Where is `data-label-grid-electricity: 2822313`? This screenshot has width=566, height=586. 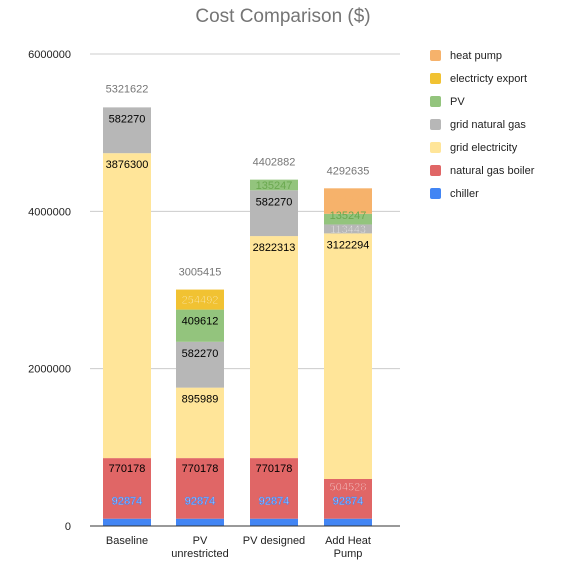
data-label-grid-electricity: 2822313 is located at coordinates (274, 248).